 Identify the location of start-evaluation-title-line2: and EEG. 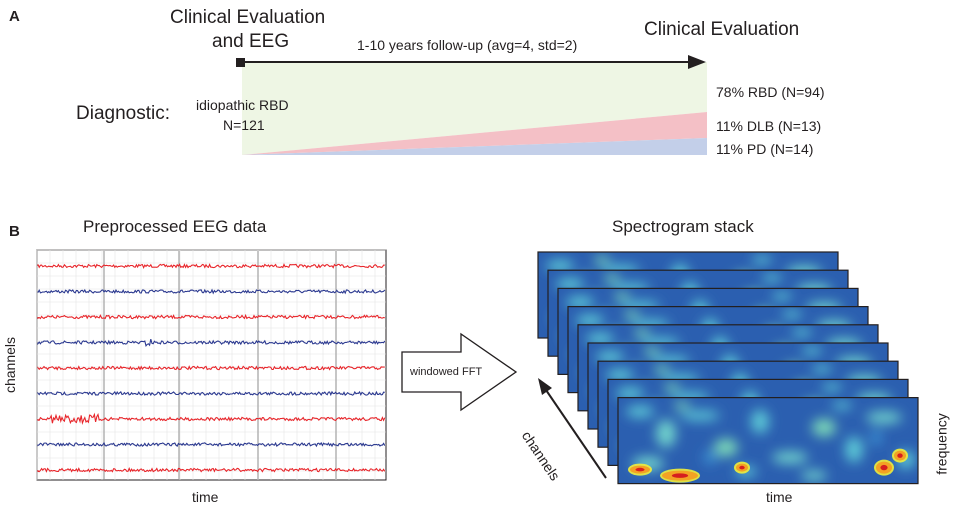
(251, 41).